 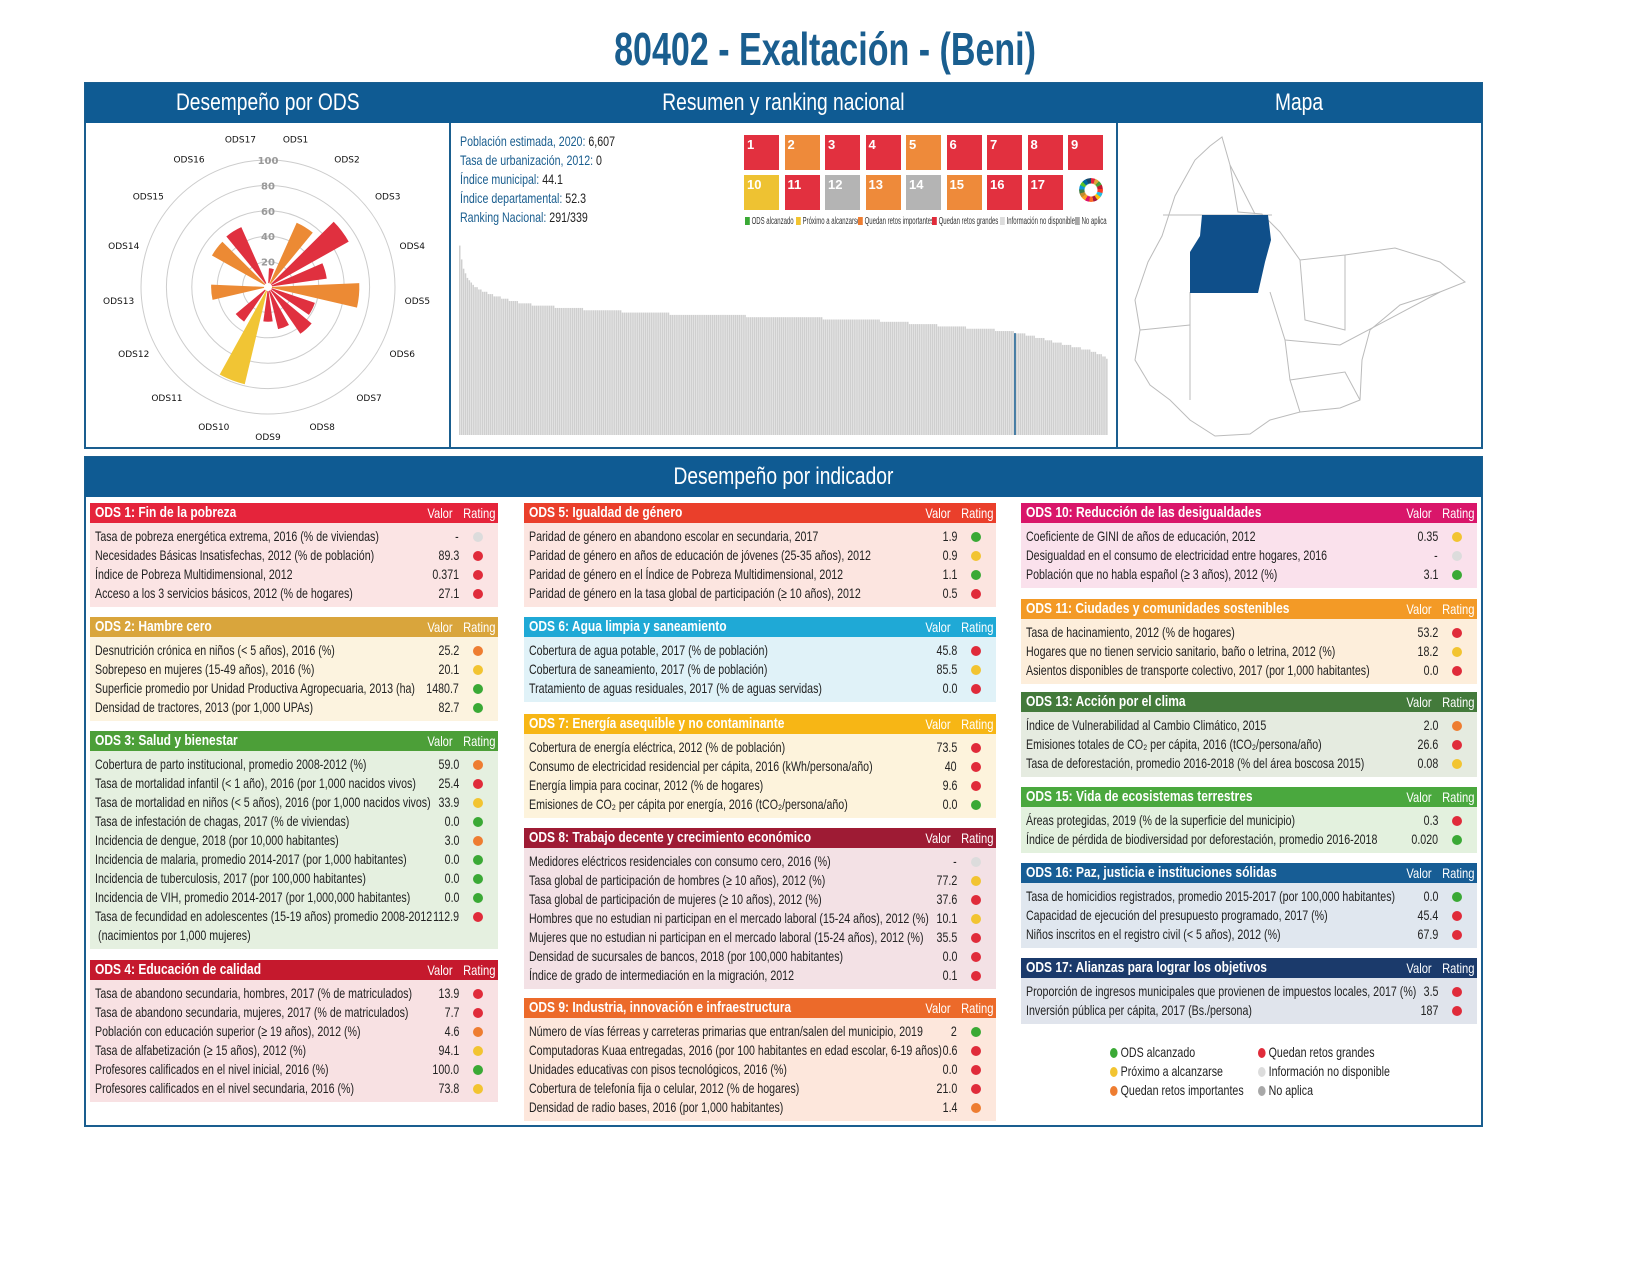 I want to click on polar-bar-ods16, so click(x=246, y=255).